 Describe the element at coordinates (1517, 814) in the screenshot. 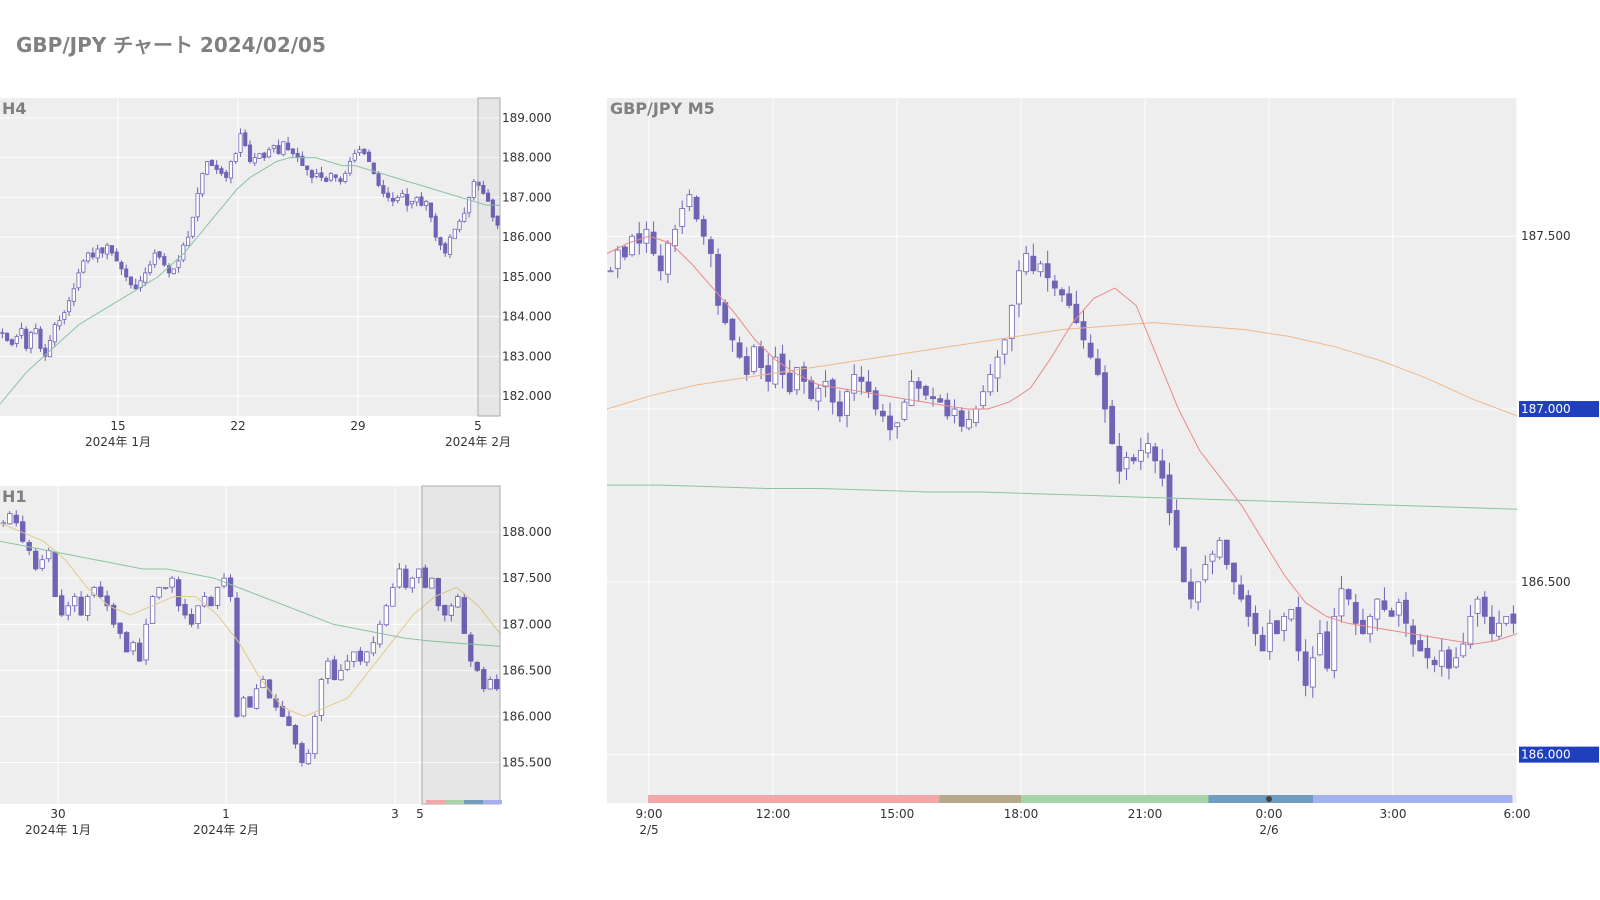

I see `x-tick-label: 6:00` at that location.